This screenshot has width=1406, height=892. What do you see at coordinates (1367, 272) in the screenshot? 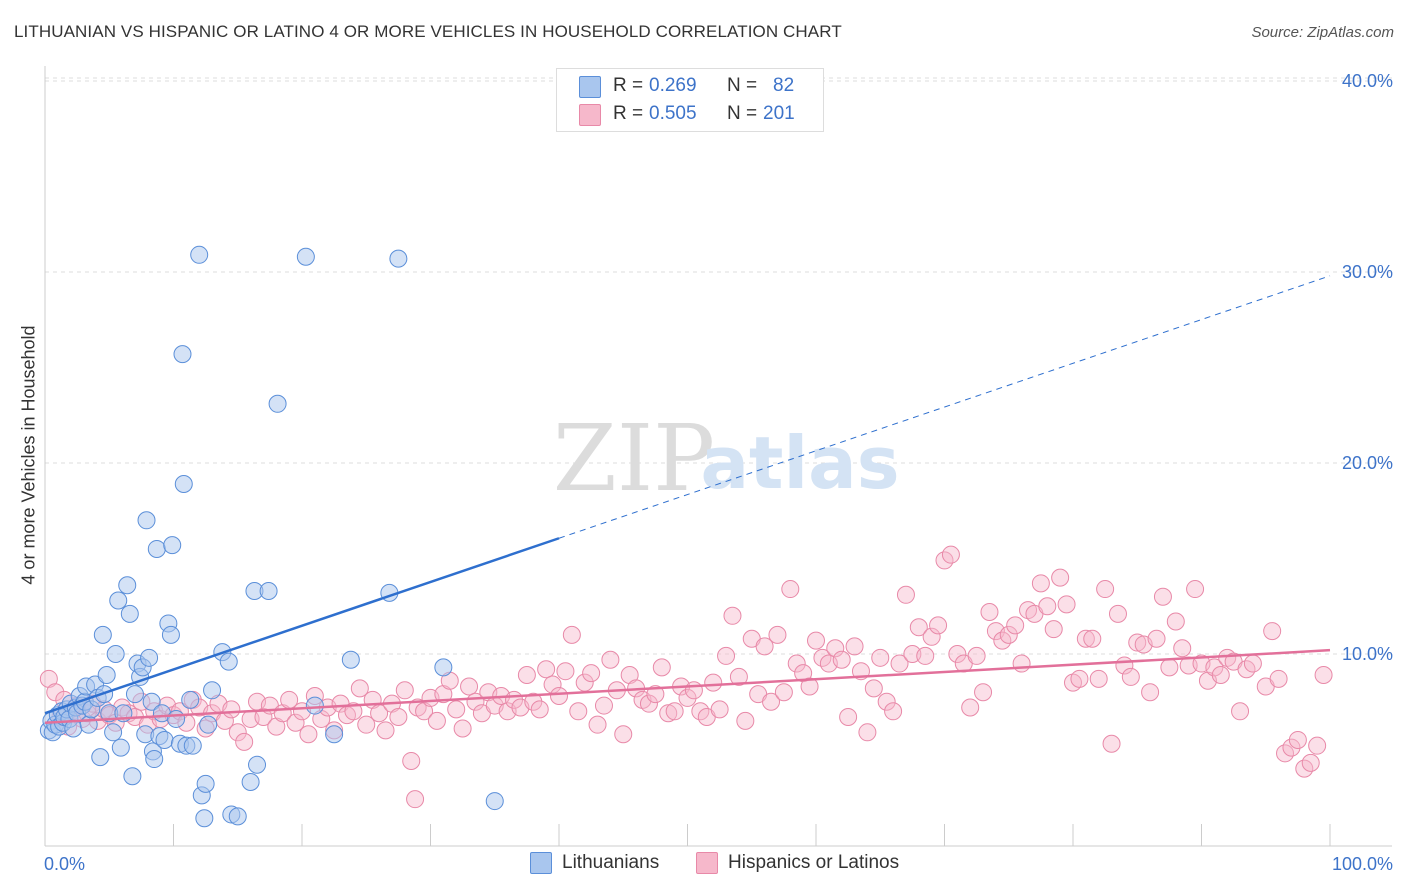
I see `y-tick-label: 30.0%` at bounding box center [1367, 272].